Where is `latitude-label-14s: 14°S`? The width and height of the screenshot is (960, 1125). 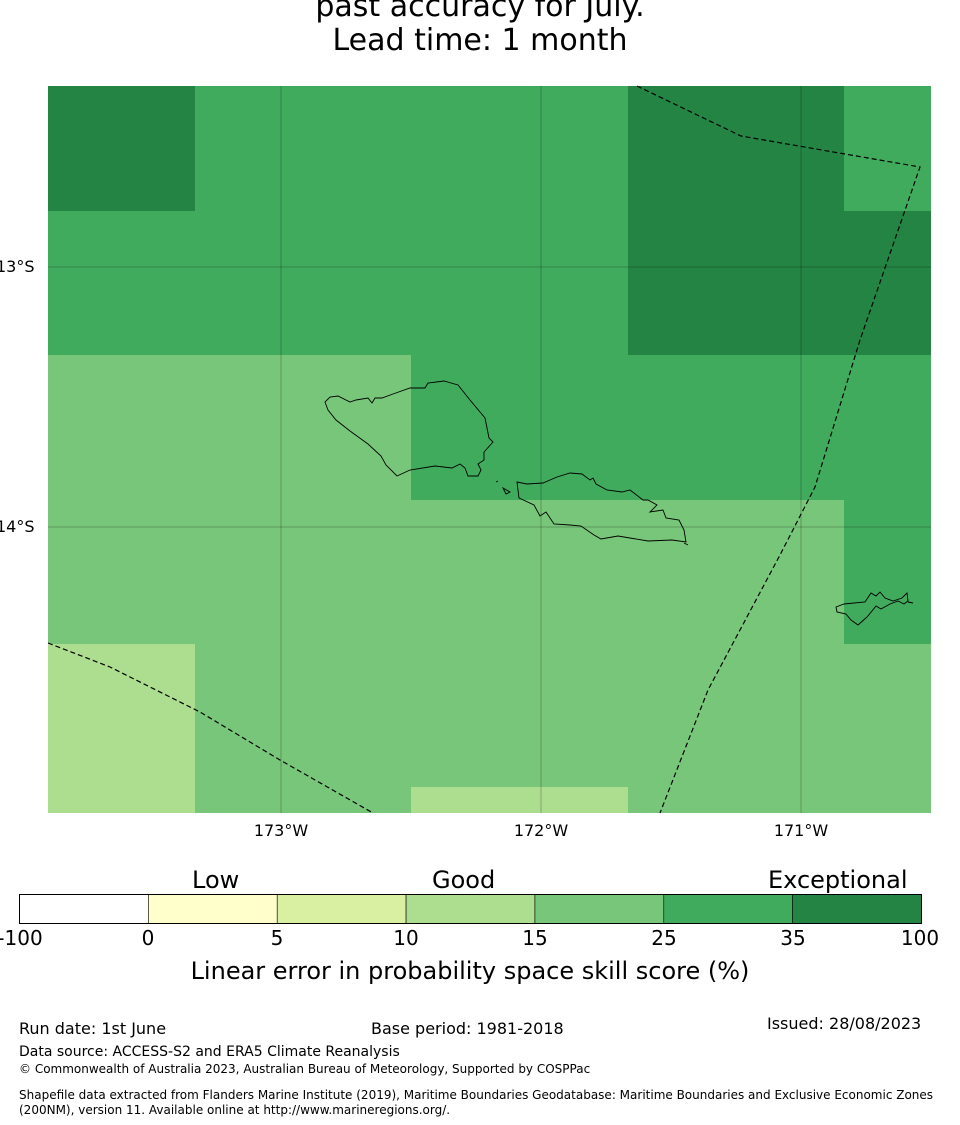 latitude-label-14s: 14°S is located at coordinates (17, 526).